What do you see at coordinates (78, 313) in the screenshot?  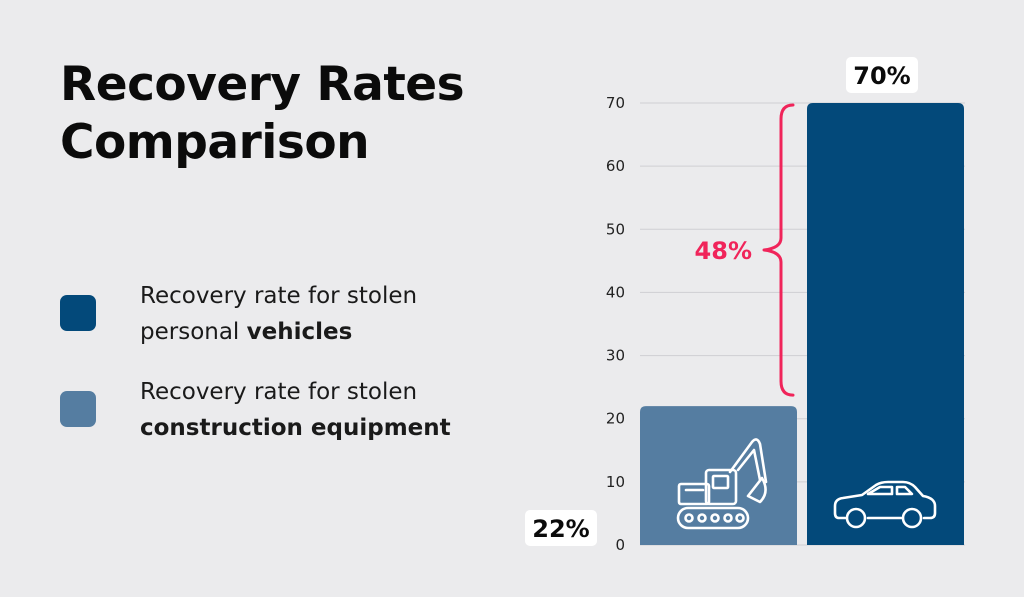 I see `legend-swatch-vehicles` at bounding box center [78, 313].